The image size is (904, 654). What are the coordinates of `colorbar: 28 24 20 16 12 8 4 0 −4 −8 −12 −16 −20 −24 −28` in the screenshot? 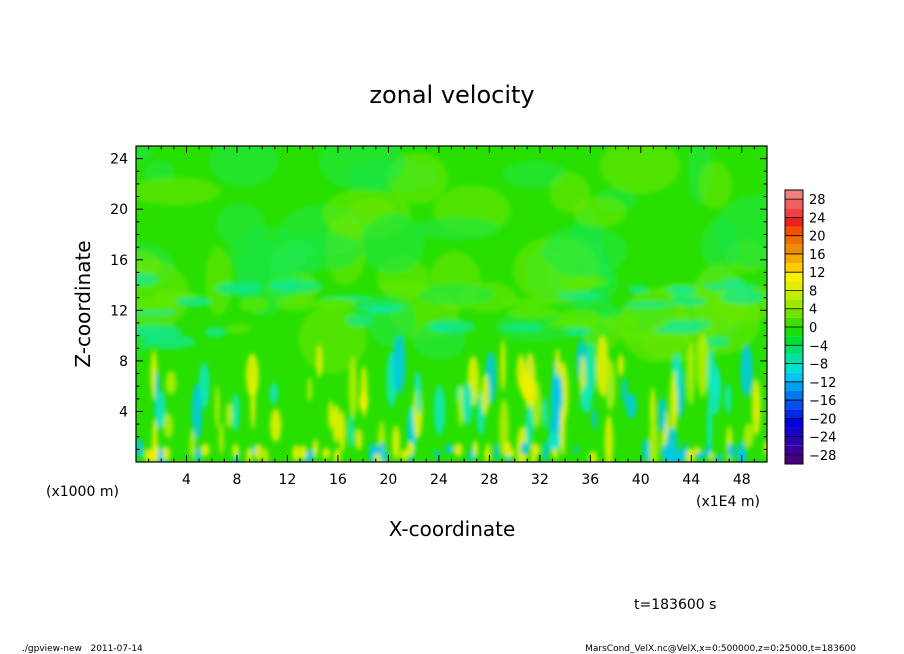 It's located at (810, 327).